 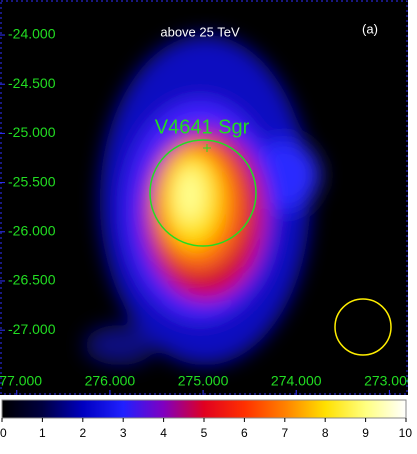 What do you see at coordinates (203, 193) in the screenshot?
I see `source-circle` at bounding box center [203, 193].